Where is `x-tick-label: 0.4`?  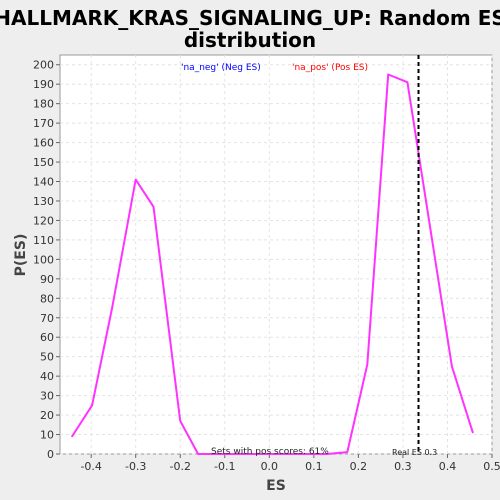
x-tick-label: 0.4 is located at coordinates (448, 466).